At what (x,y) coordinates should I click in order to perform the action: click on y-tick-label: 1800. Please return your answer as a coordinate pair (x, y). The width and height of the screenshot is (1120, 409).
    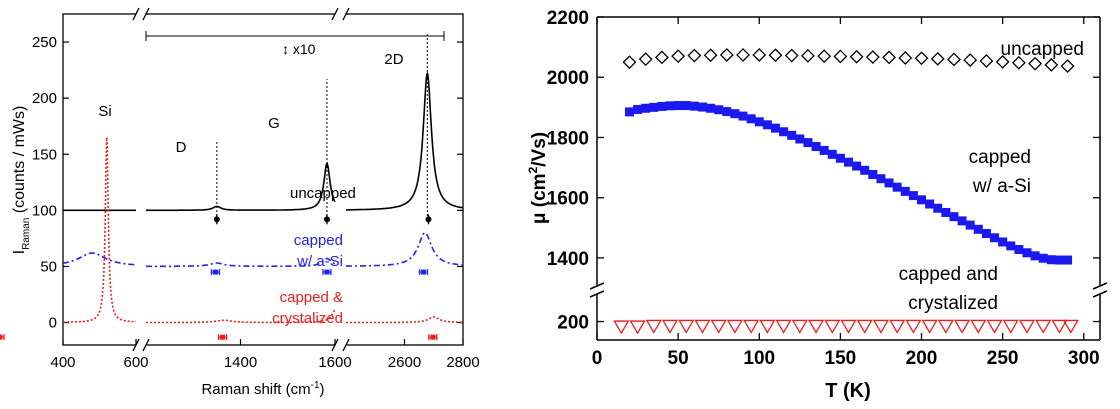
    Looking at the image, I should click on (568, 138).